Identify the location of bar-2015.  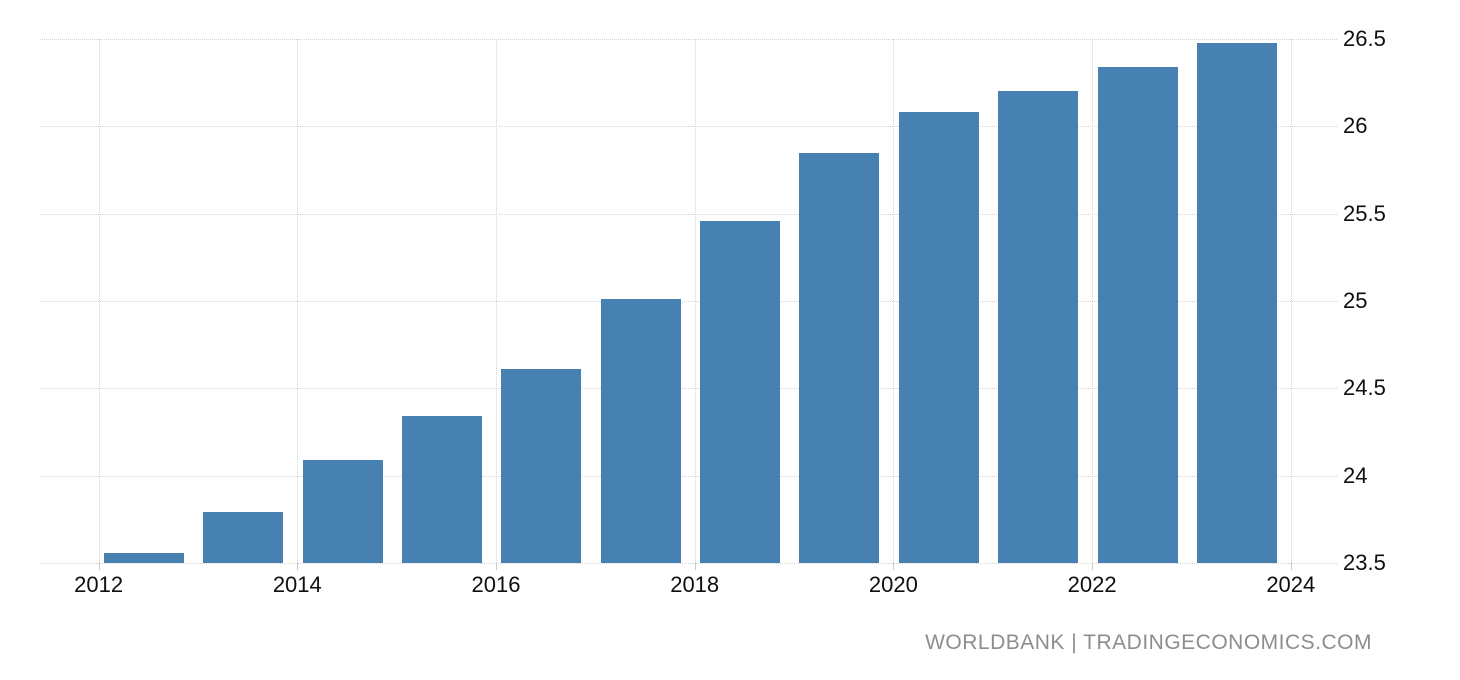
(442, 489).